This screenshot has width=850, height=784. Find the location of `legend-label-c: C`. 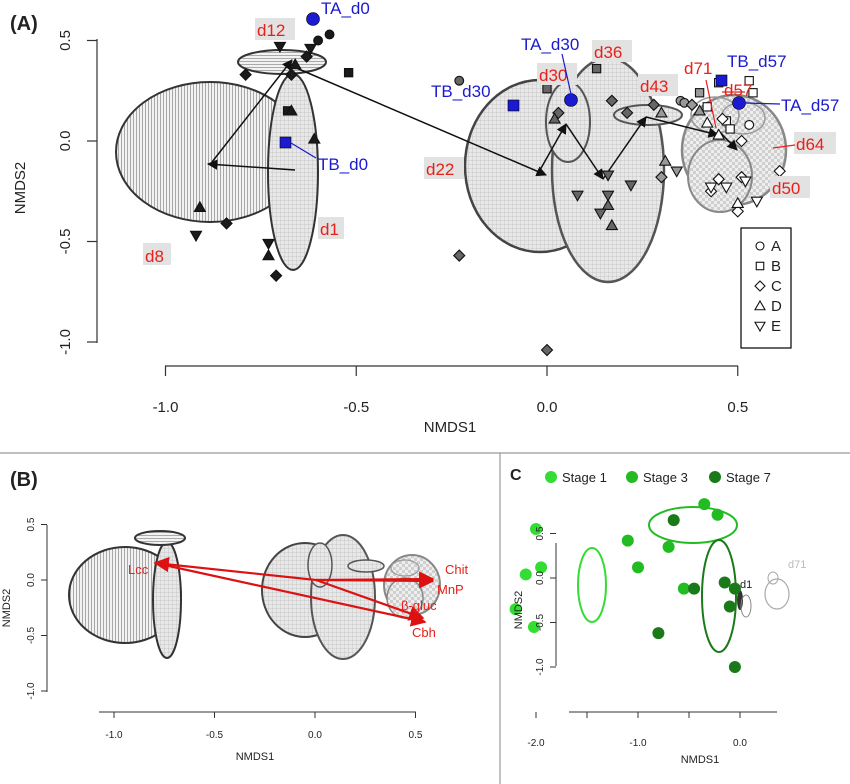

legend-label-c: C is located at coordinates (776, 286).